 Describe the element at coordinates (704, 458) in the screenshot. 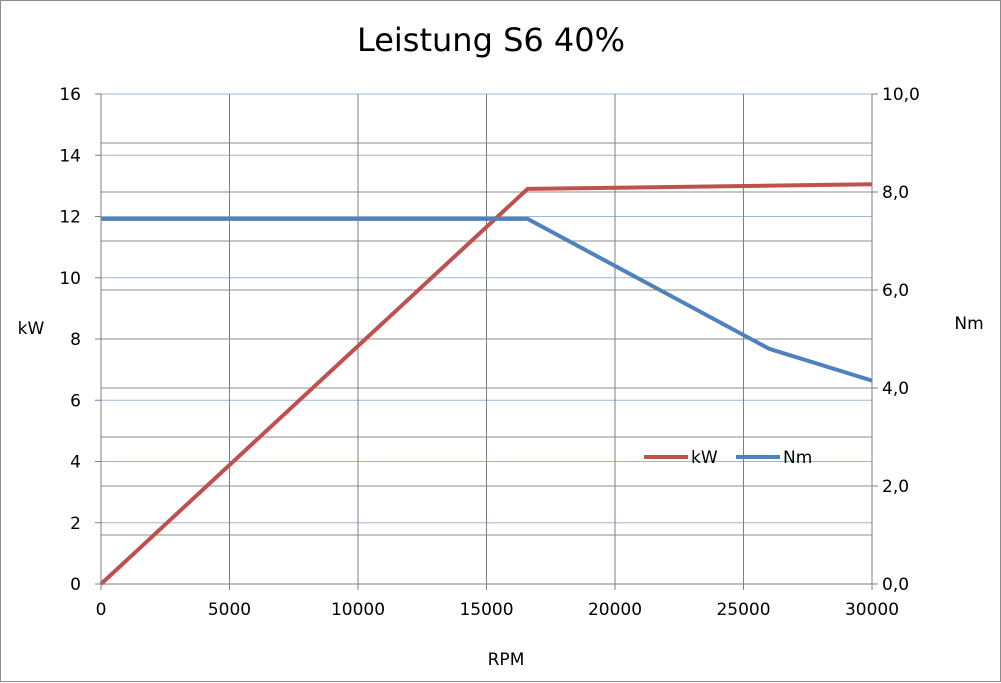

I see `legend-kw-label: kW` at that location.